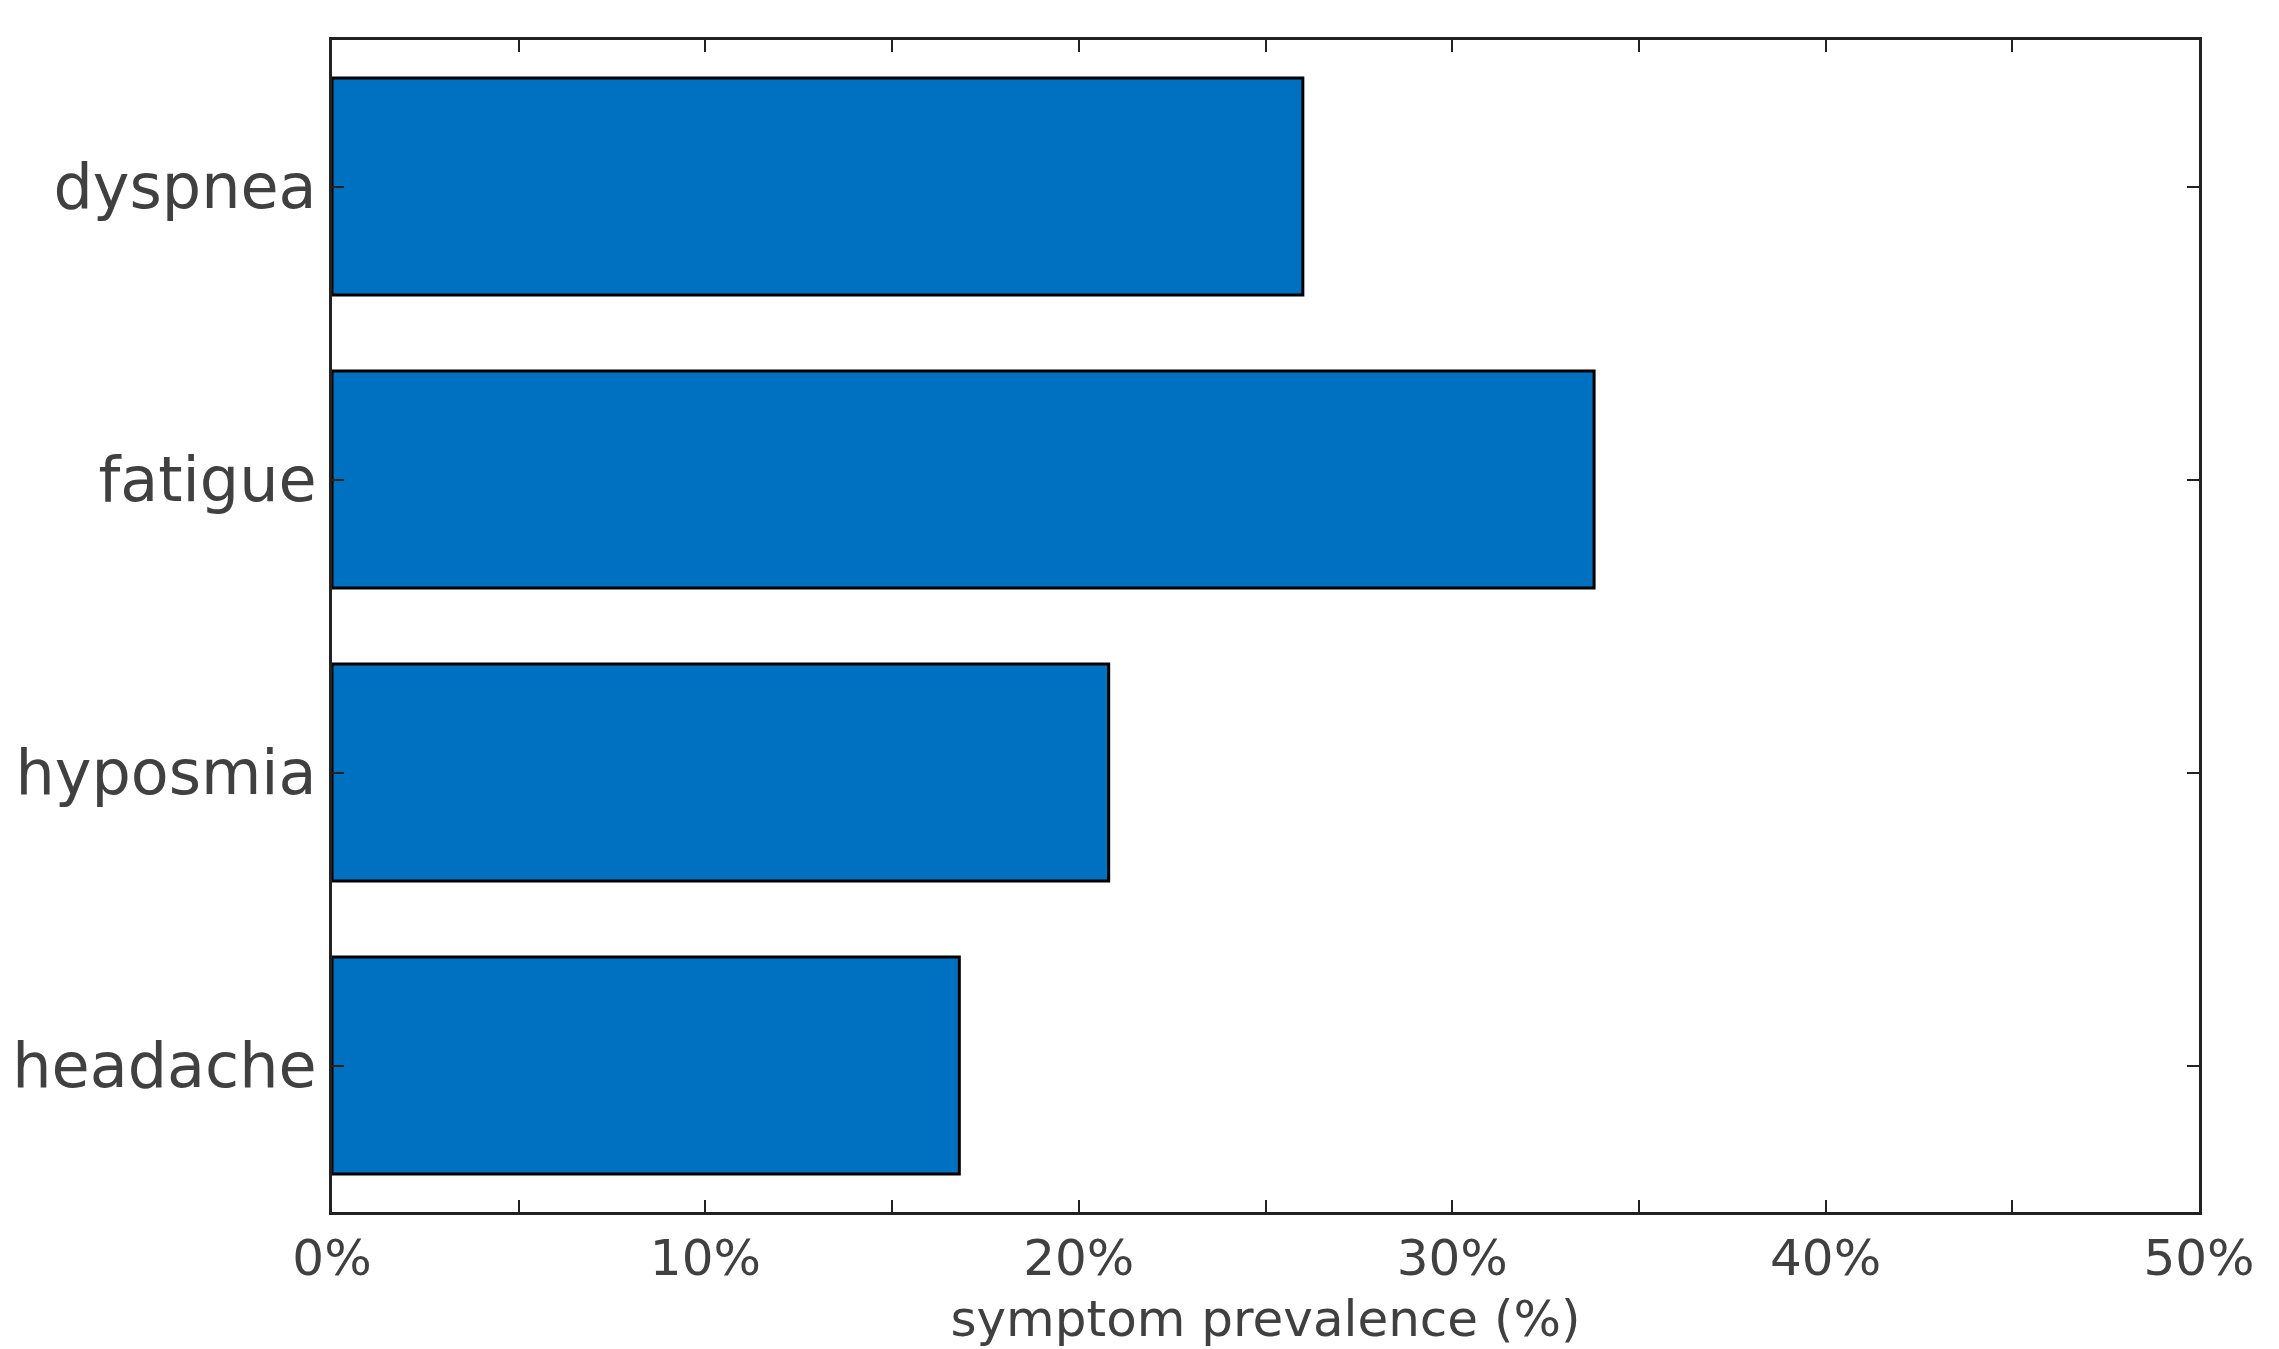 Image resolution: width=2279 pixels, height=1349 pixels. I want to click on y-tick-label: headache, so click(164, 1066).